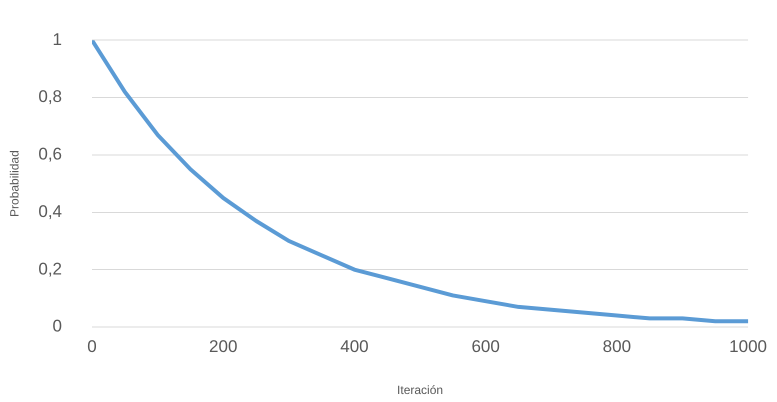  I want to click on x-tick-label: 400, so click(354, 346).